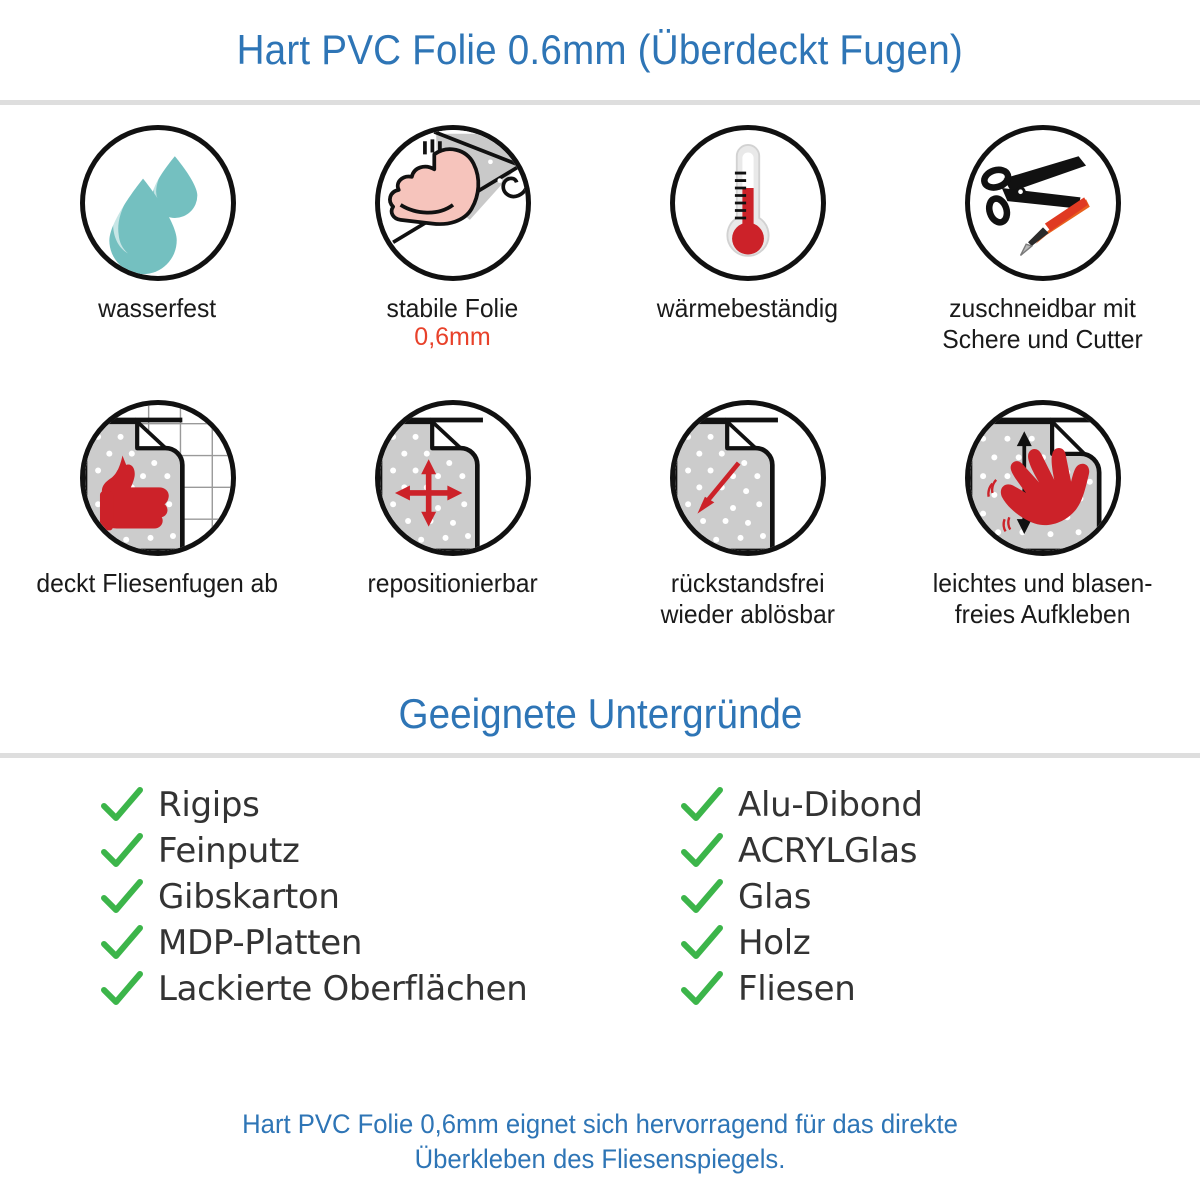  Describe the element at coordinates (452, 336) in the screenshot. I see `feature-thickness-label: 0,6mm` at that location.